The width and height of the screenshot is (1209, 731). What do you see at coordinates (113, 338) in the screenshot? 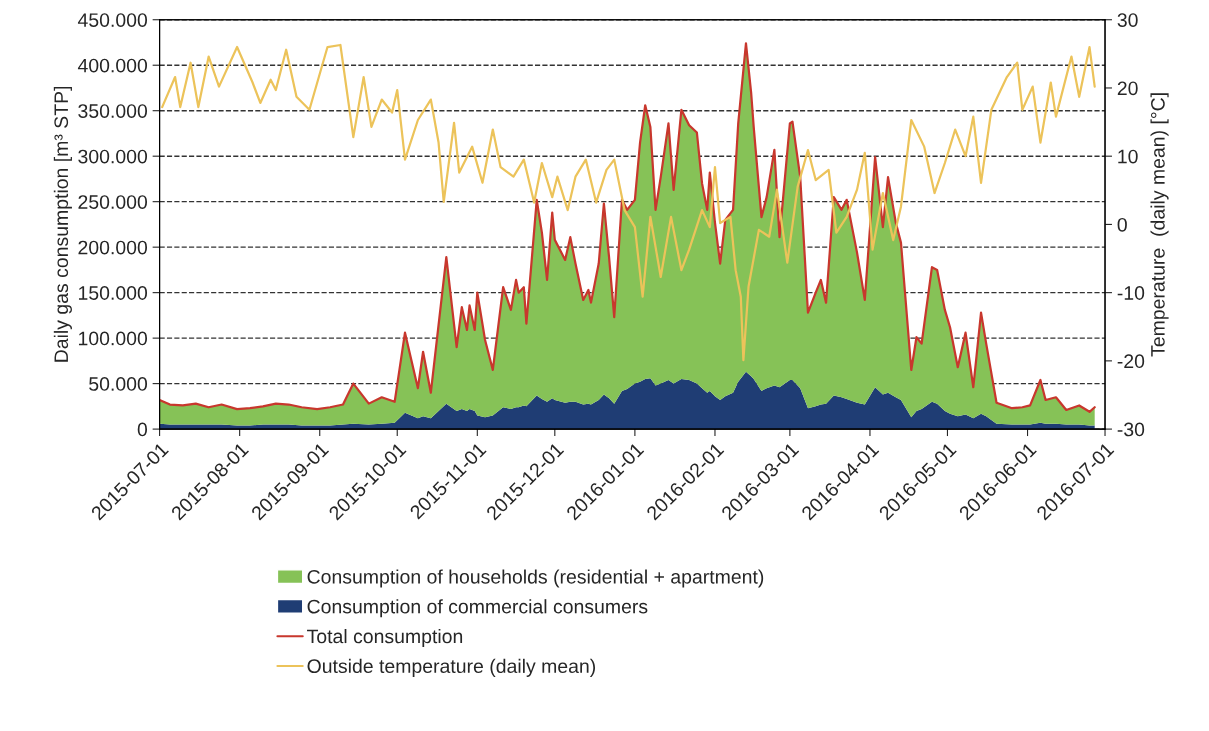
I see `y-tick-label: 100.000` at bounding box center [113, 338].